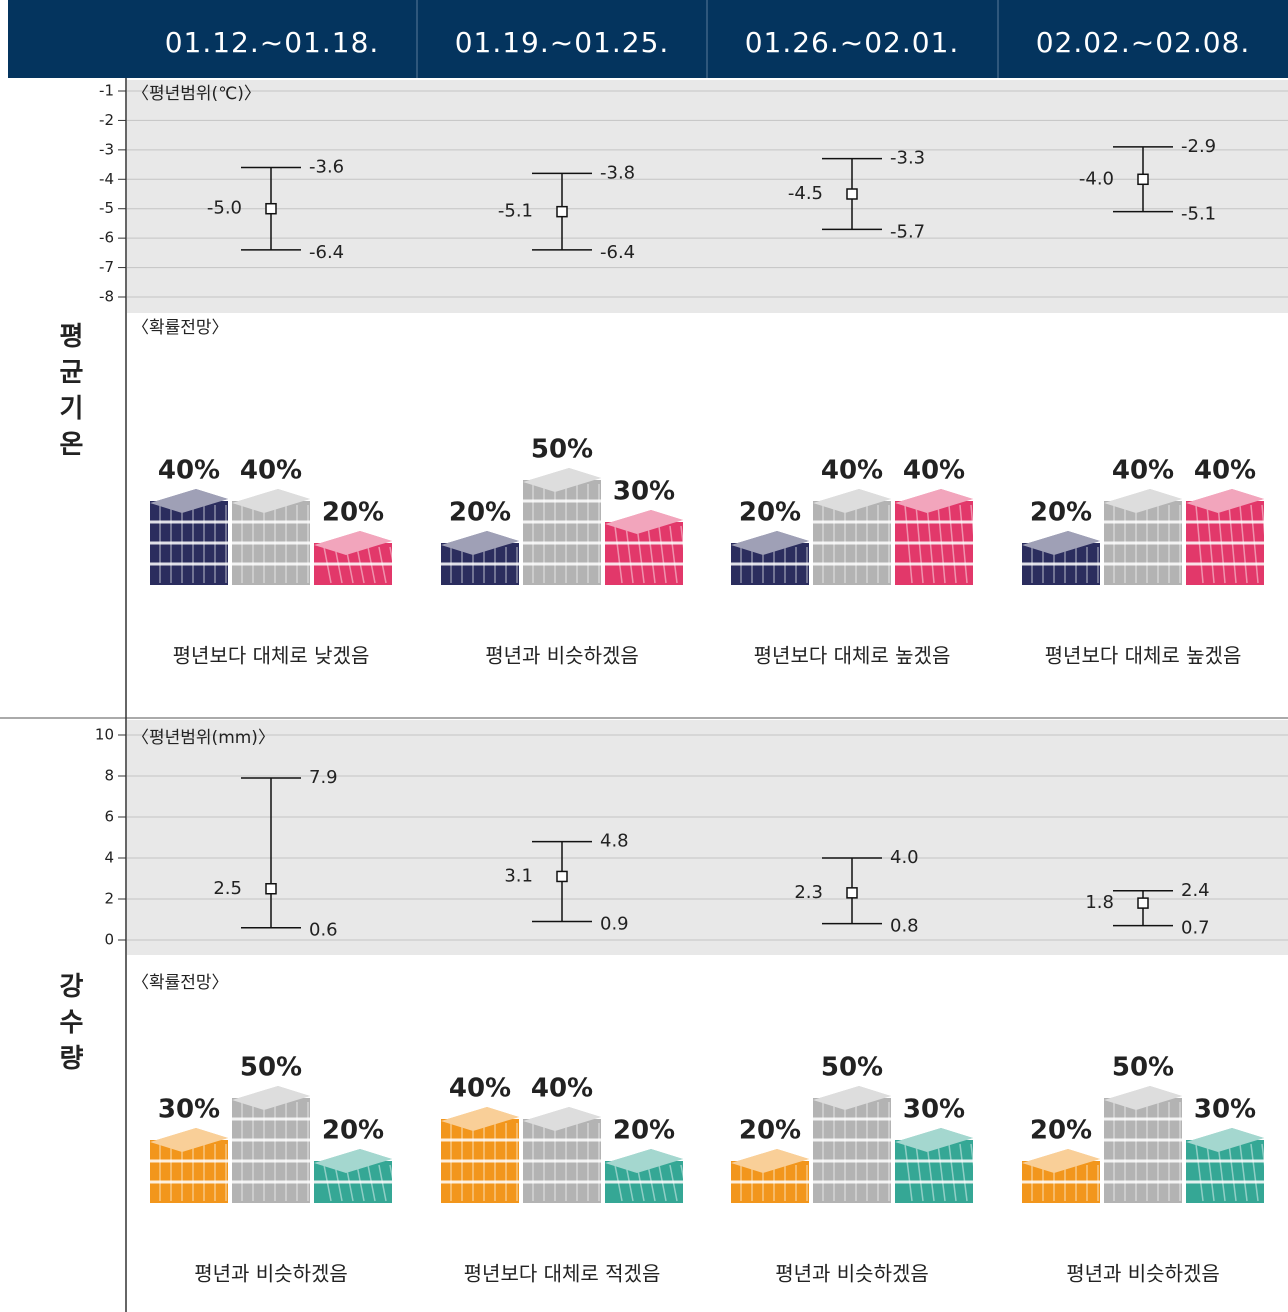  I want to click on mean-label: -5.1, so click(515, 211).